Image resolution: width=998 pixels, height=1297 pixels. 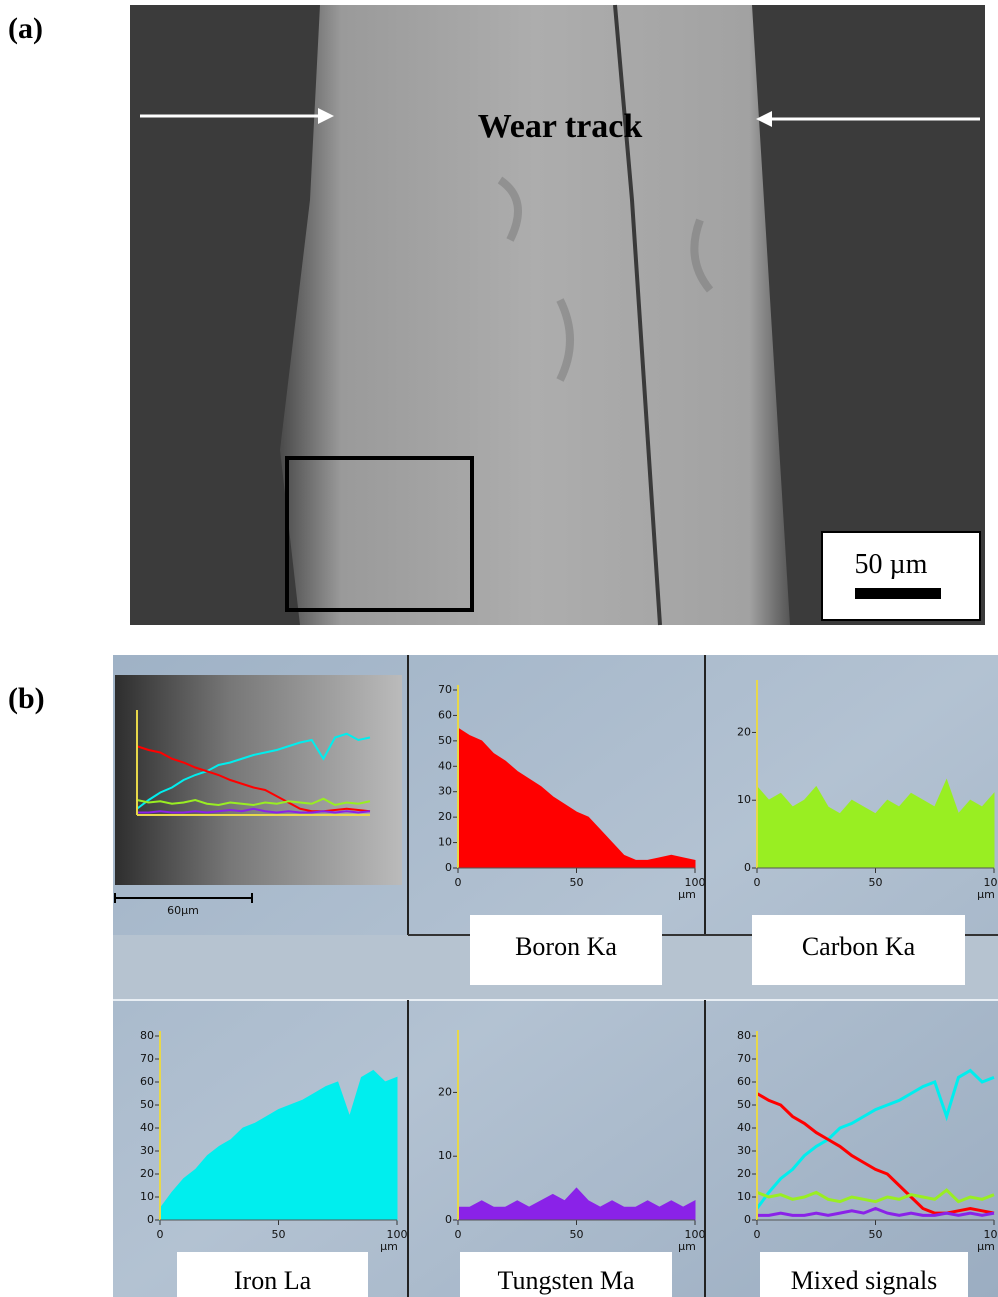 What do you see at coordinates (379, 534) in the screenshot?
I see `region-box` at bounding box center [379, 534].